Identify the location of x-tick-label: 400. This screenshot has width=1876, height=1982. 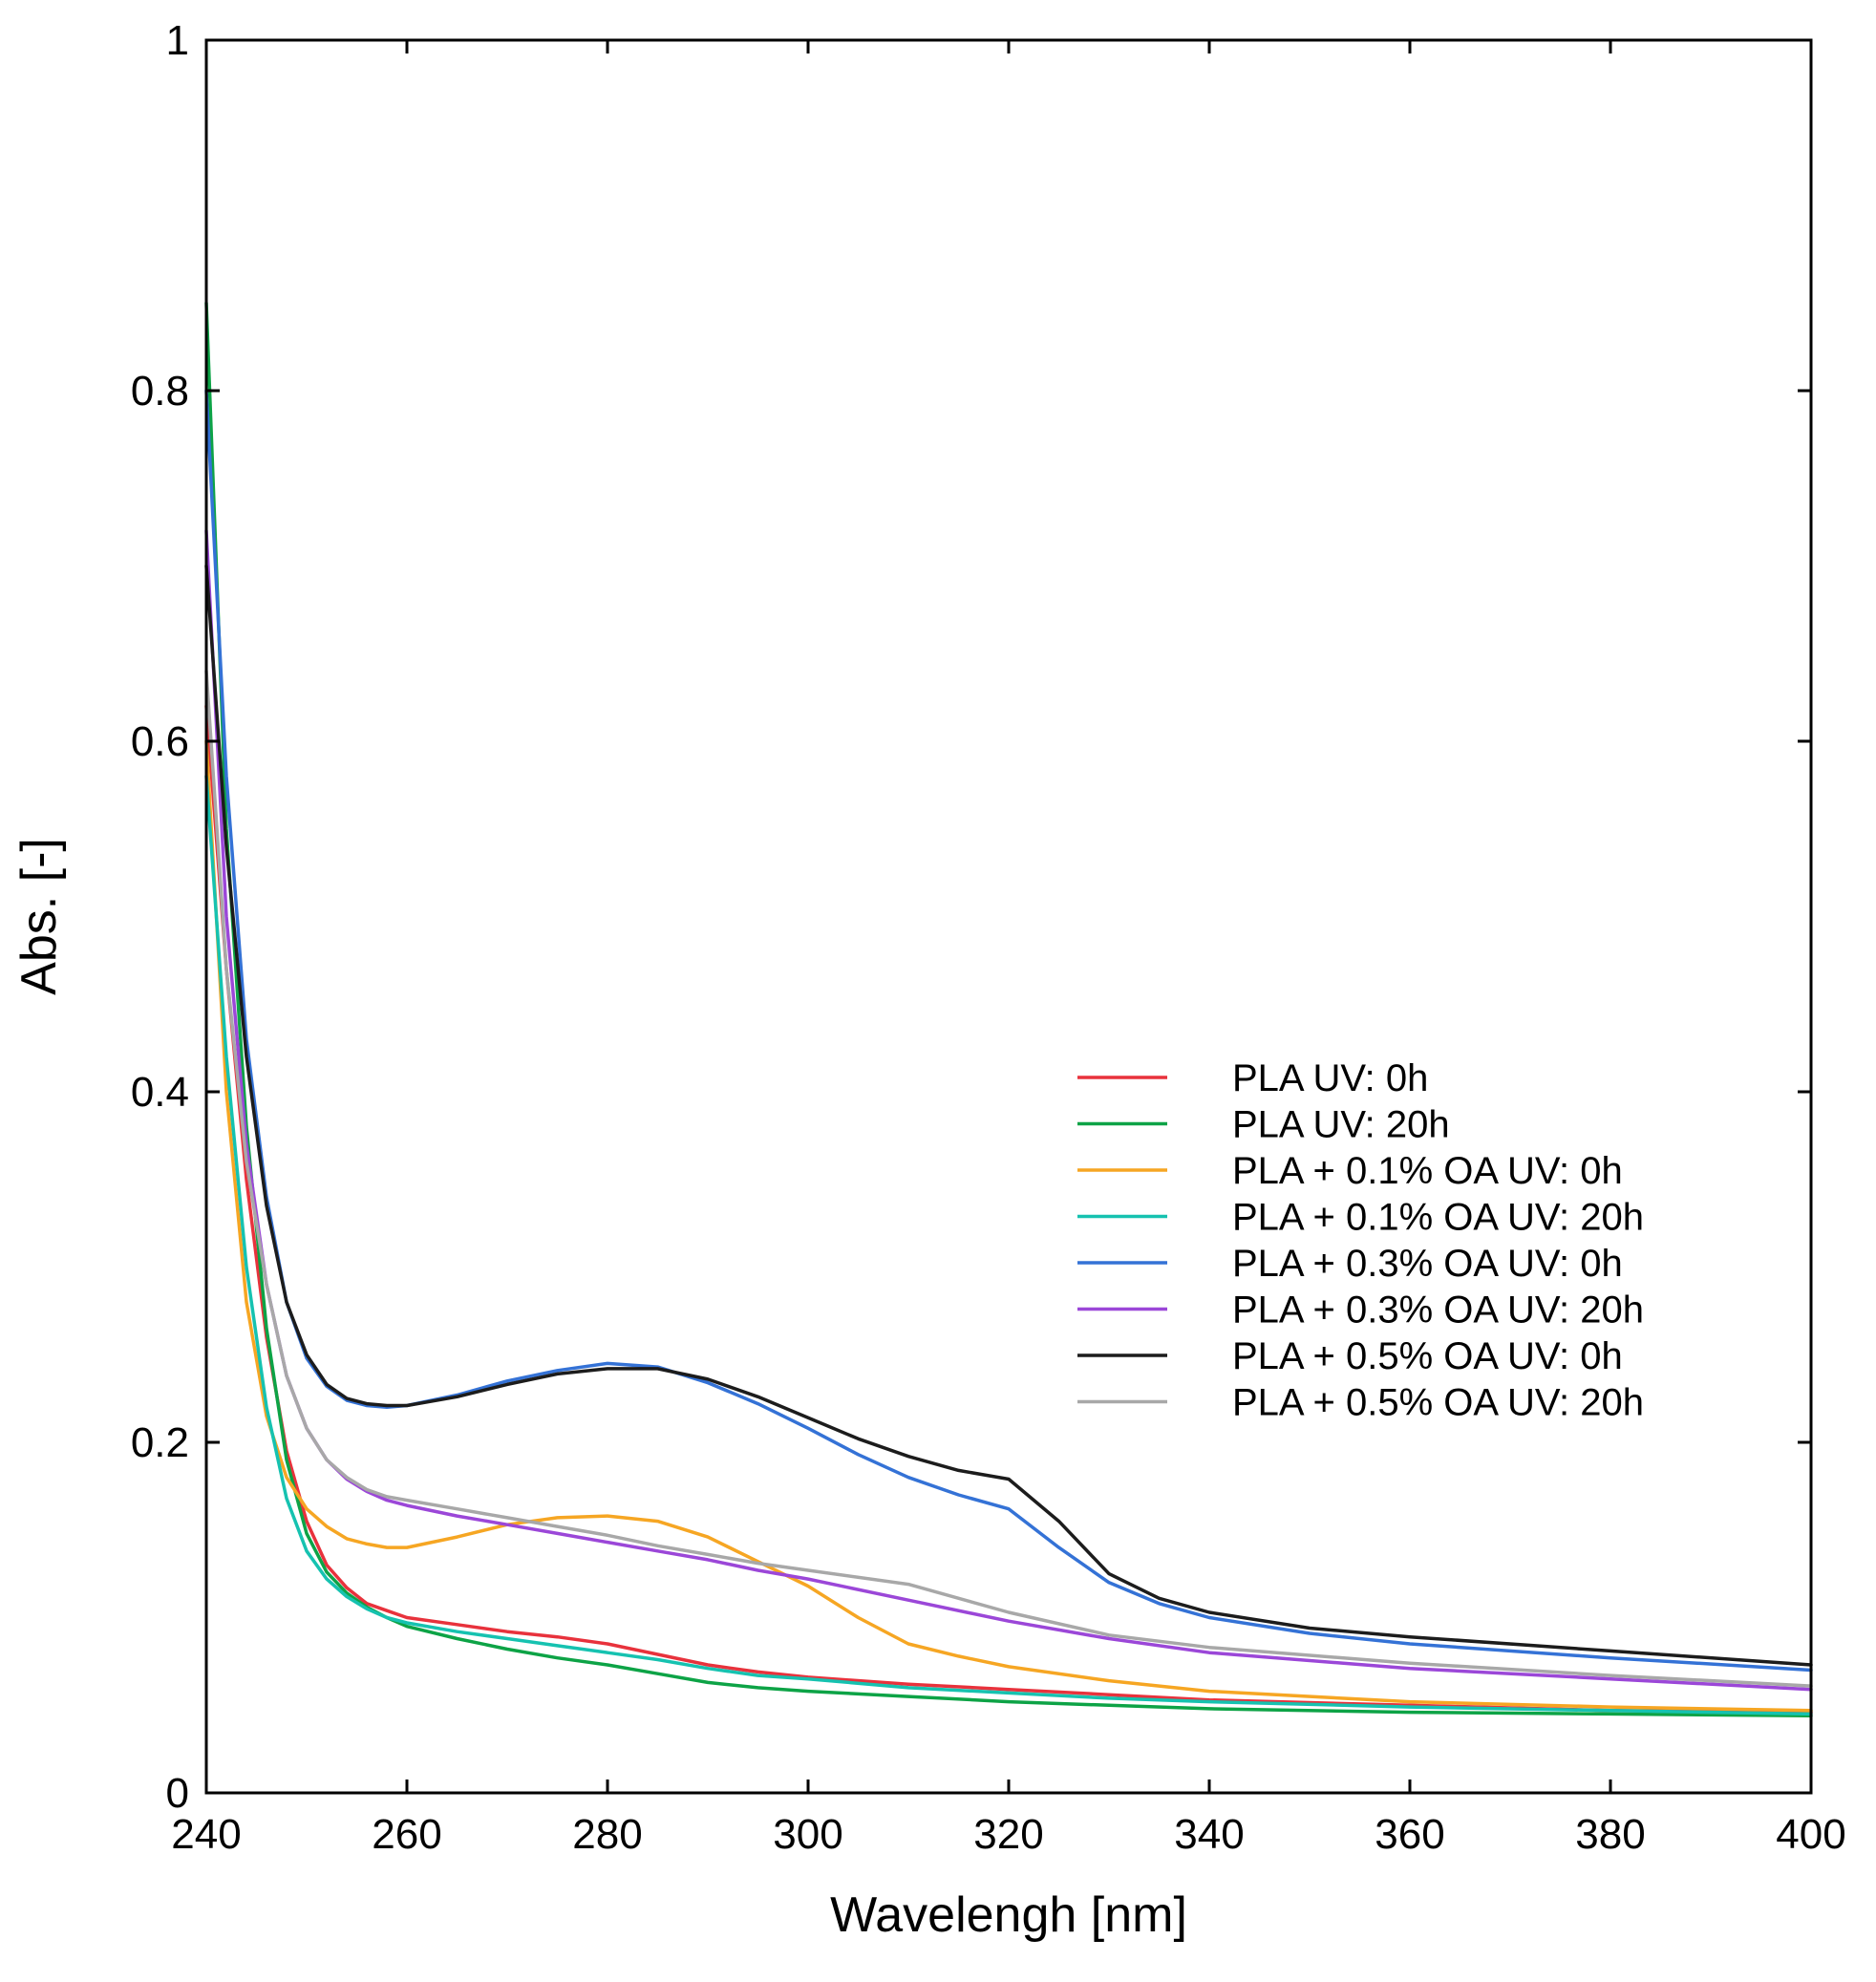
(1810, 1835).